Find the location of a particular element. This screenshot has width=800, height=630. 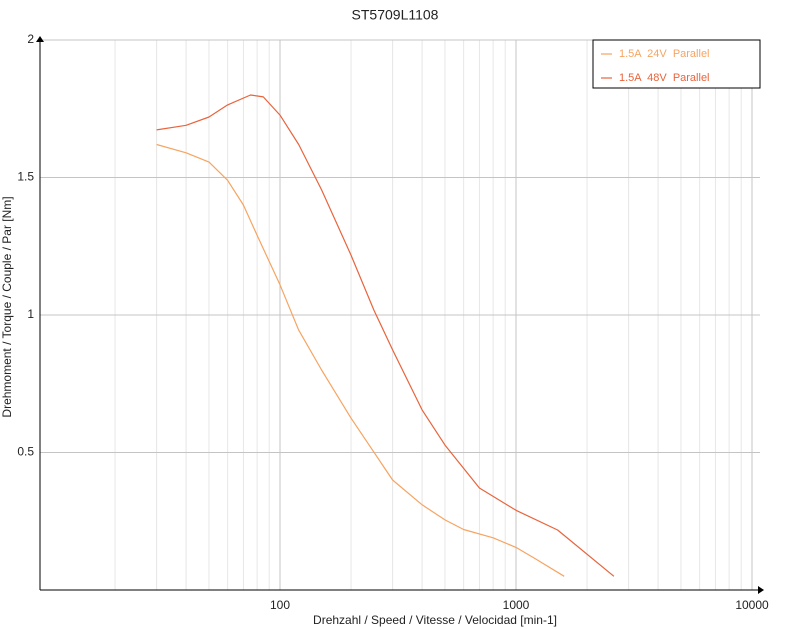

x-tick-label: 10000 is located at coordinates (752, 605).